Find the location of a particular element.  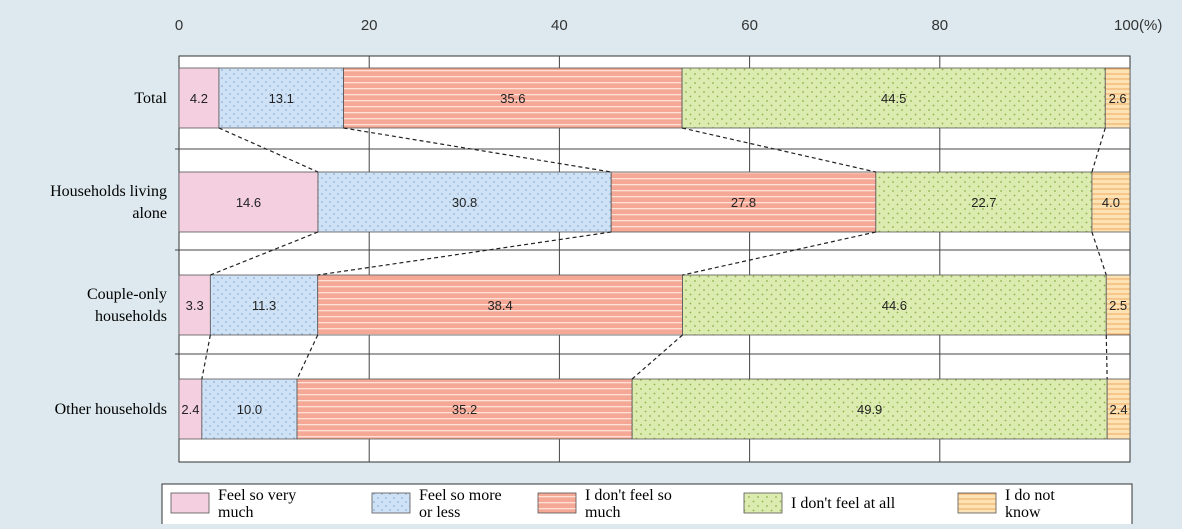

category-label: Households living is located at coordinates (108, 191).